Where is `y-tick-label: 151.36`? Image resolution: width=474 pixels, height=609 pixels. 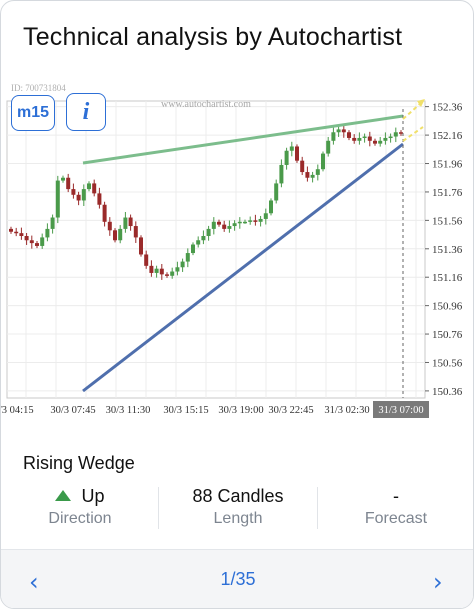 y-tick-label: 151.36 is located at coordinates (447, 250).